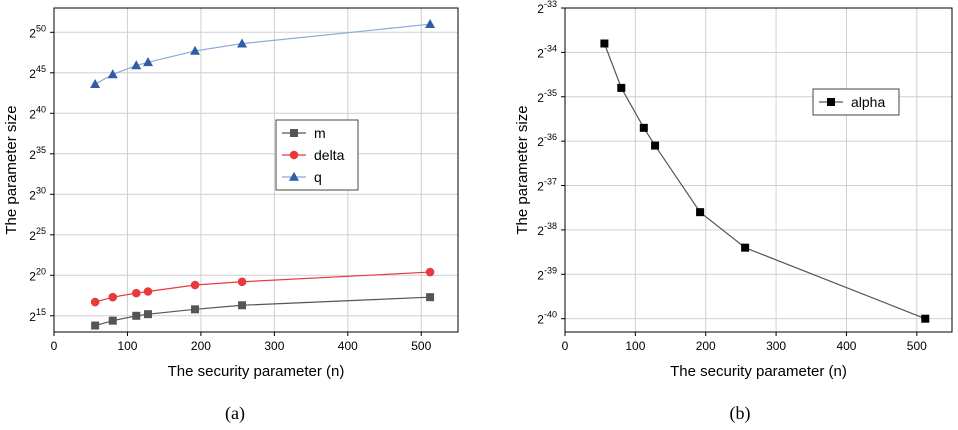 This screenshot has width=958, height=430. What do you see at coordinates (550, 4) in the screenshot?
I see `y-tick-label-exponent: -33` at bounding box center [550, 4].